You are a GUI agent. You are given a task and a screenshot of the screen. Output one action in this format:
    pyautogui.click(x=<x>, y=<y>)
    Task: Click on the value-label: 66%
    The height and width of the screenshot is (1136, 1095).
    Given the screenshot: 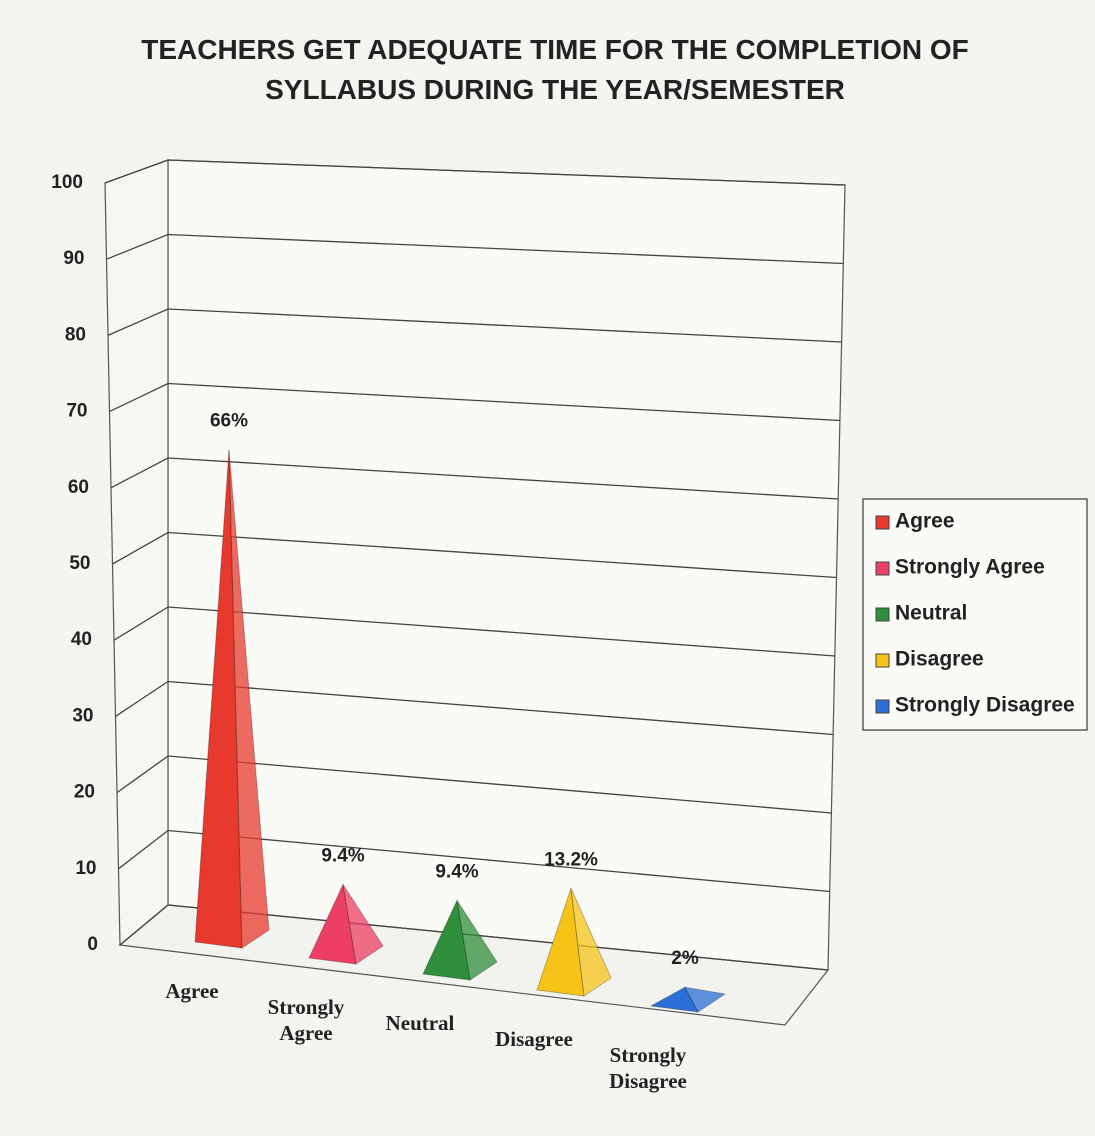 What is the action you would take?
    pyautogui.click(x=229, y=421)
    